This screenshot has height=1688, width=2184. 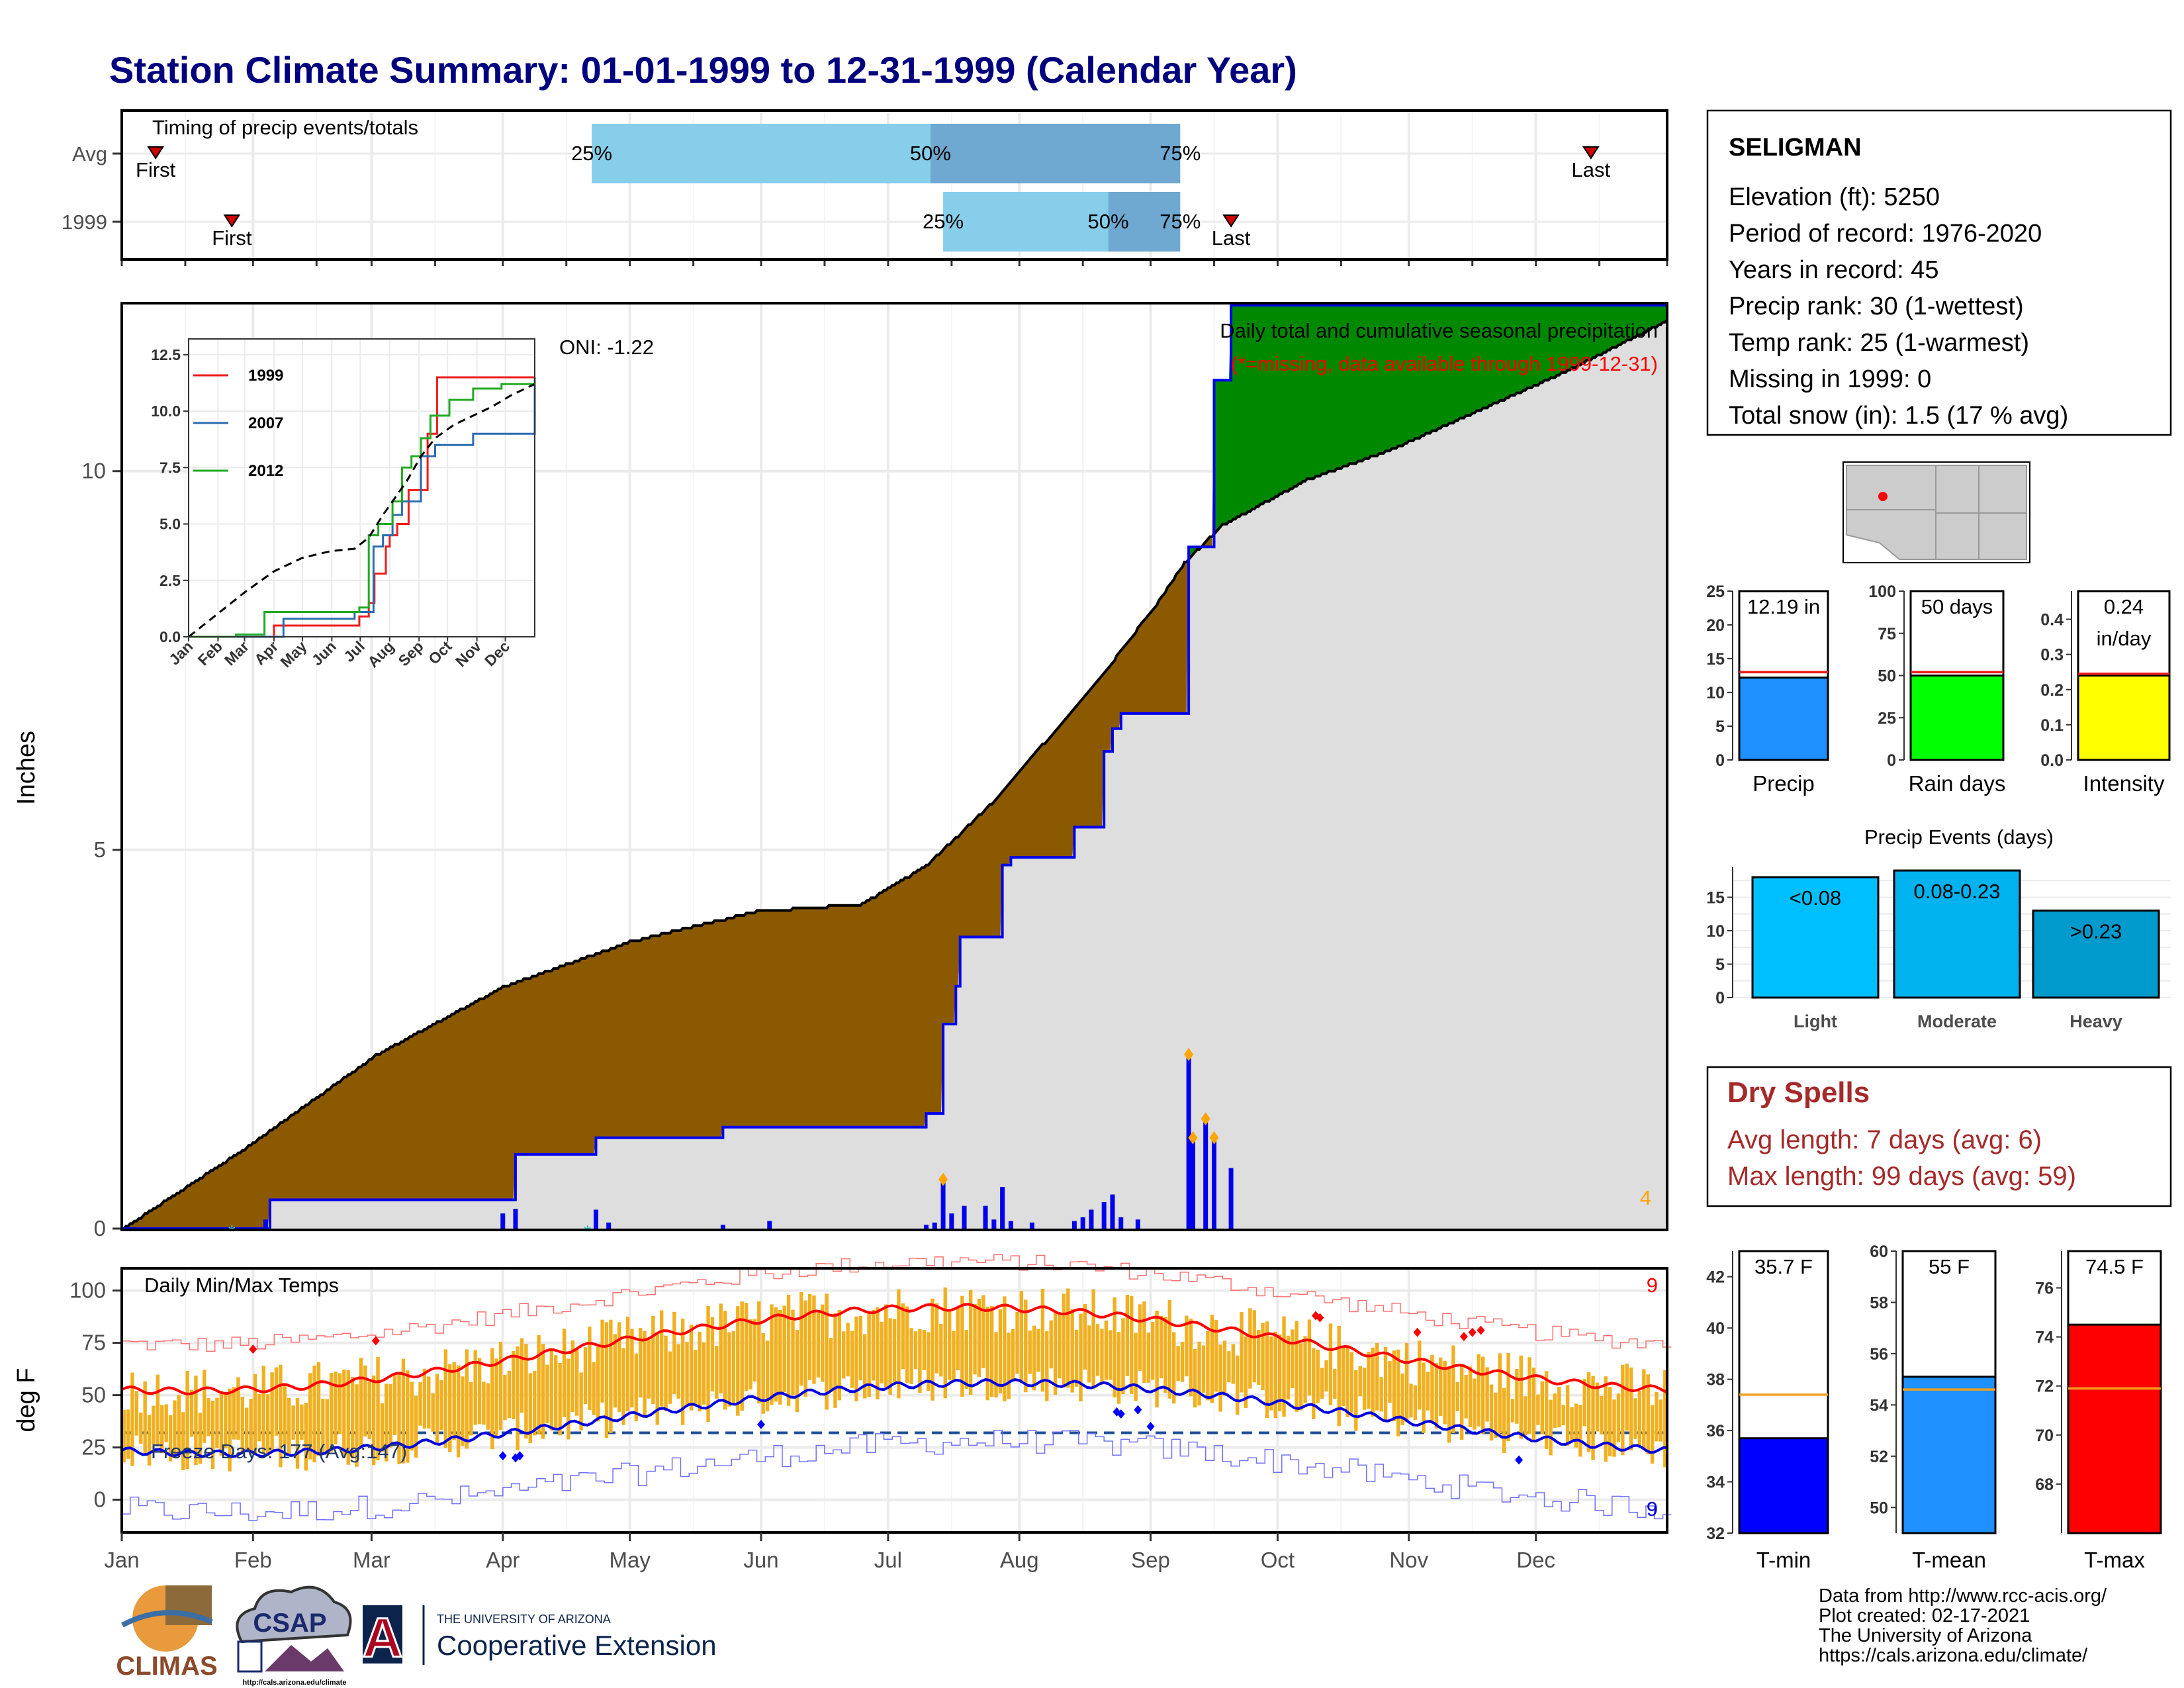 What do you see at coordinates (279, 1451) in the screenshot?
I see `freeze-days-label: Freeze Days: 177 (Avg:147)` at bounding box center [279, 1451].